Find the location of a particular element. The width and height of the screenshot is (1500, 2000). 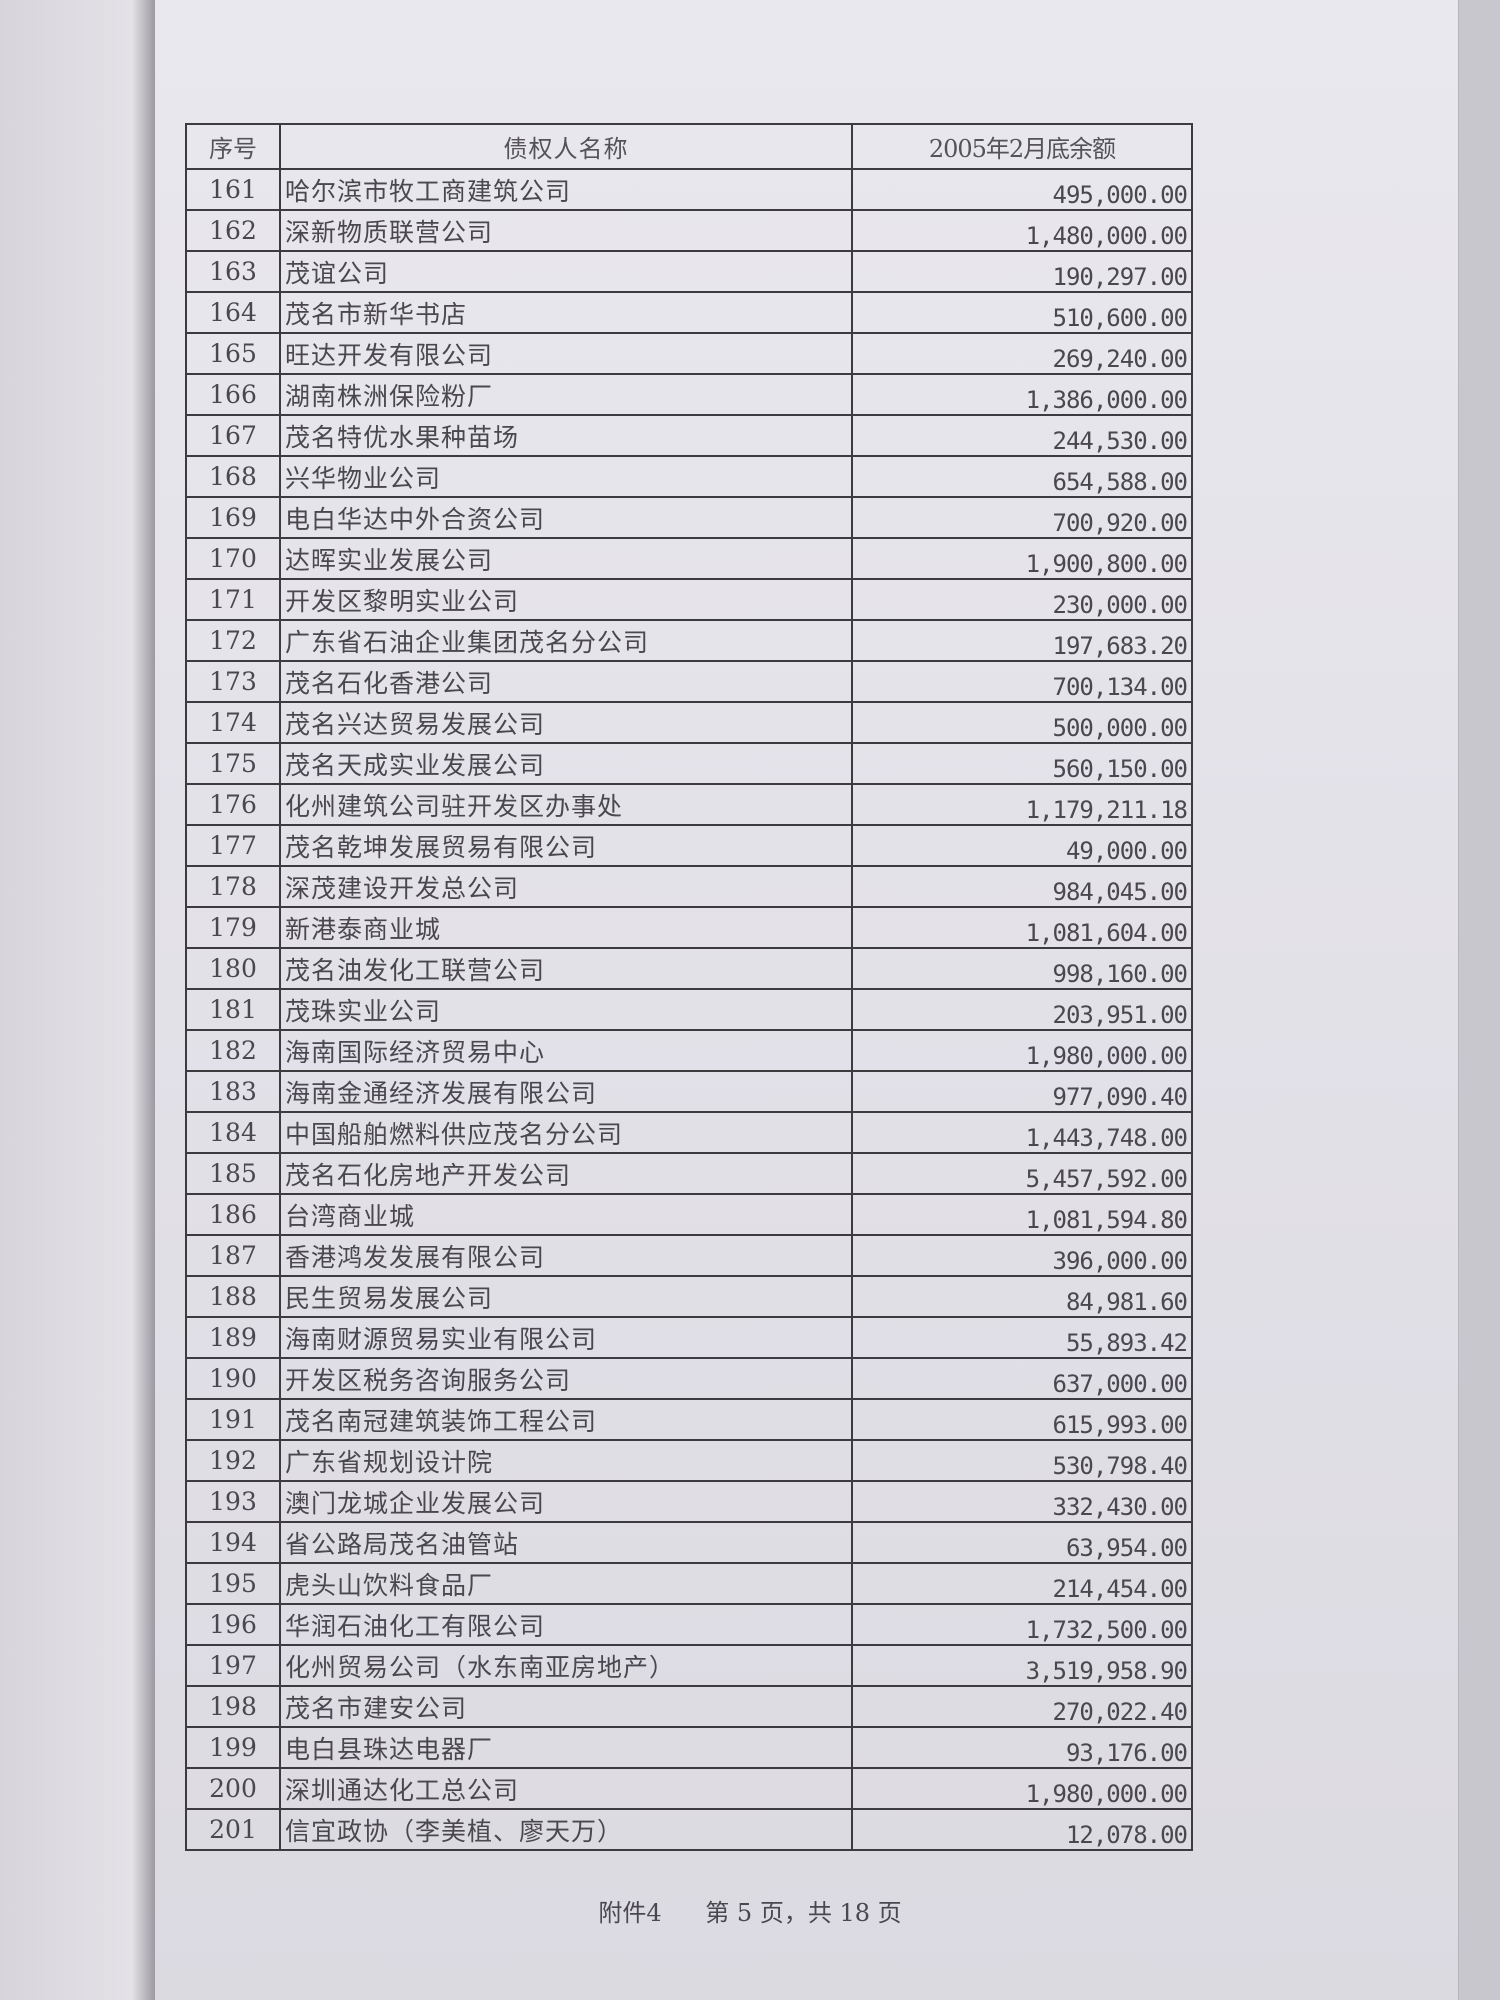

table-row: 195 虎头山饮料食品厂 214,454.00 is located at coordinates (689, 1583).